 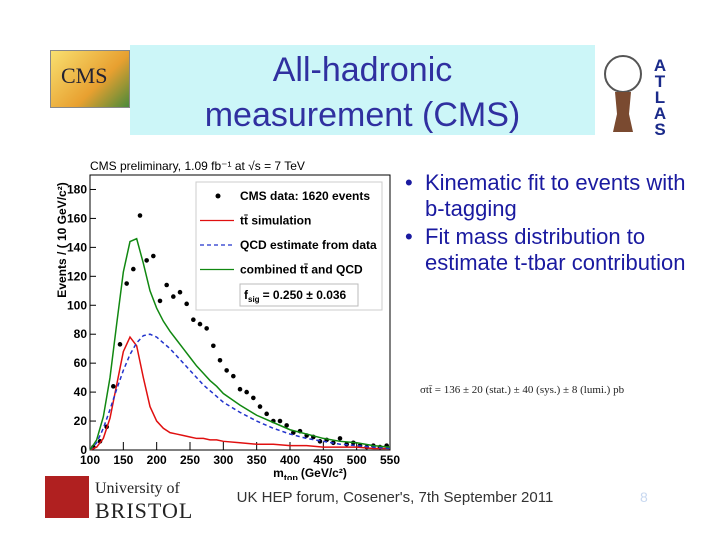 I want to click on fit-box, so click(x=299, y=295).